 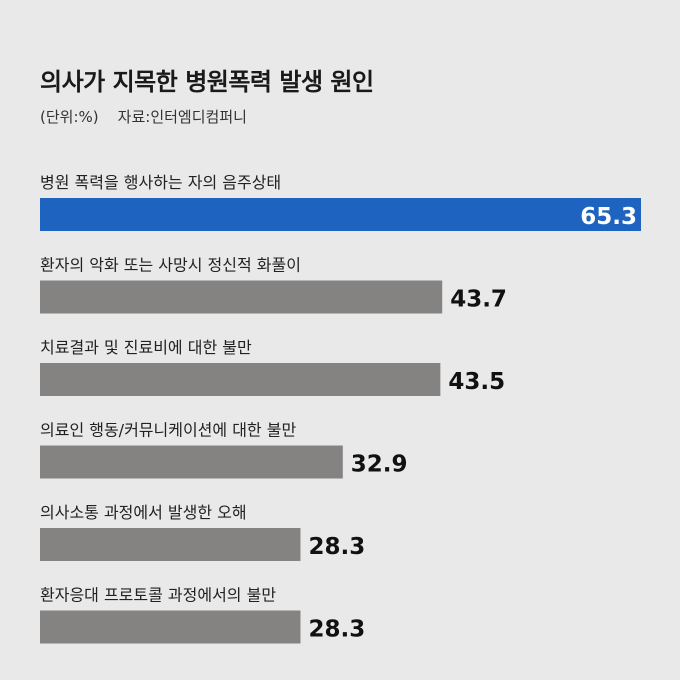 I want to click on value-label: 43.5, so click(x=476, y=382).